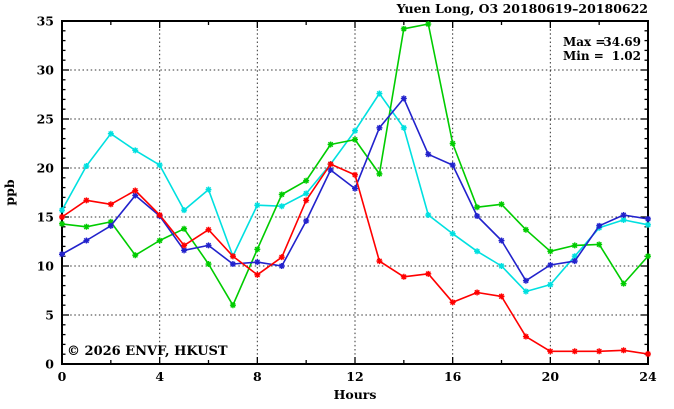  Describe the element at coordinates (46, 193) in the screenshot. I see `y-tick-labels: 0 5 10 15 20 25 30 35` at that location.